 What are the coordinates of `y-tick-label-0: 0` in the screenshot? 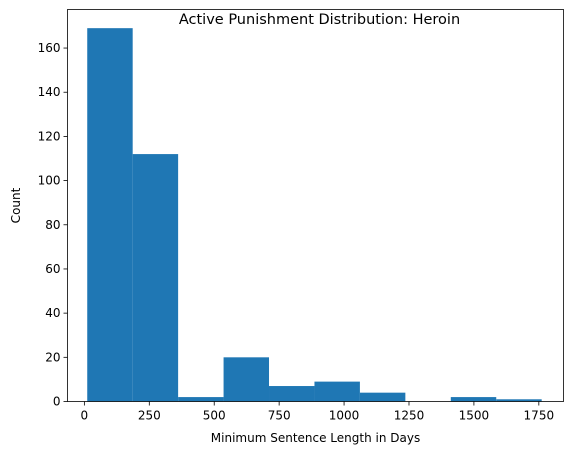 It's located at (57, 402).